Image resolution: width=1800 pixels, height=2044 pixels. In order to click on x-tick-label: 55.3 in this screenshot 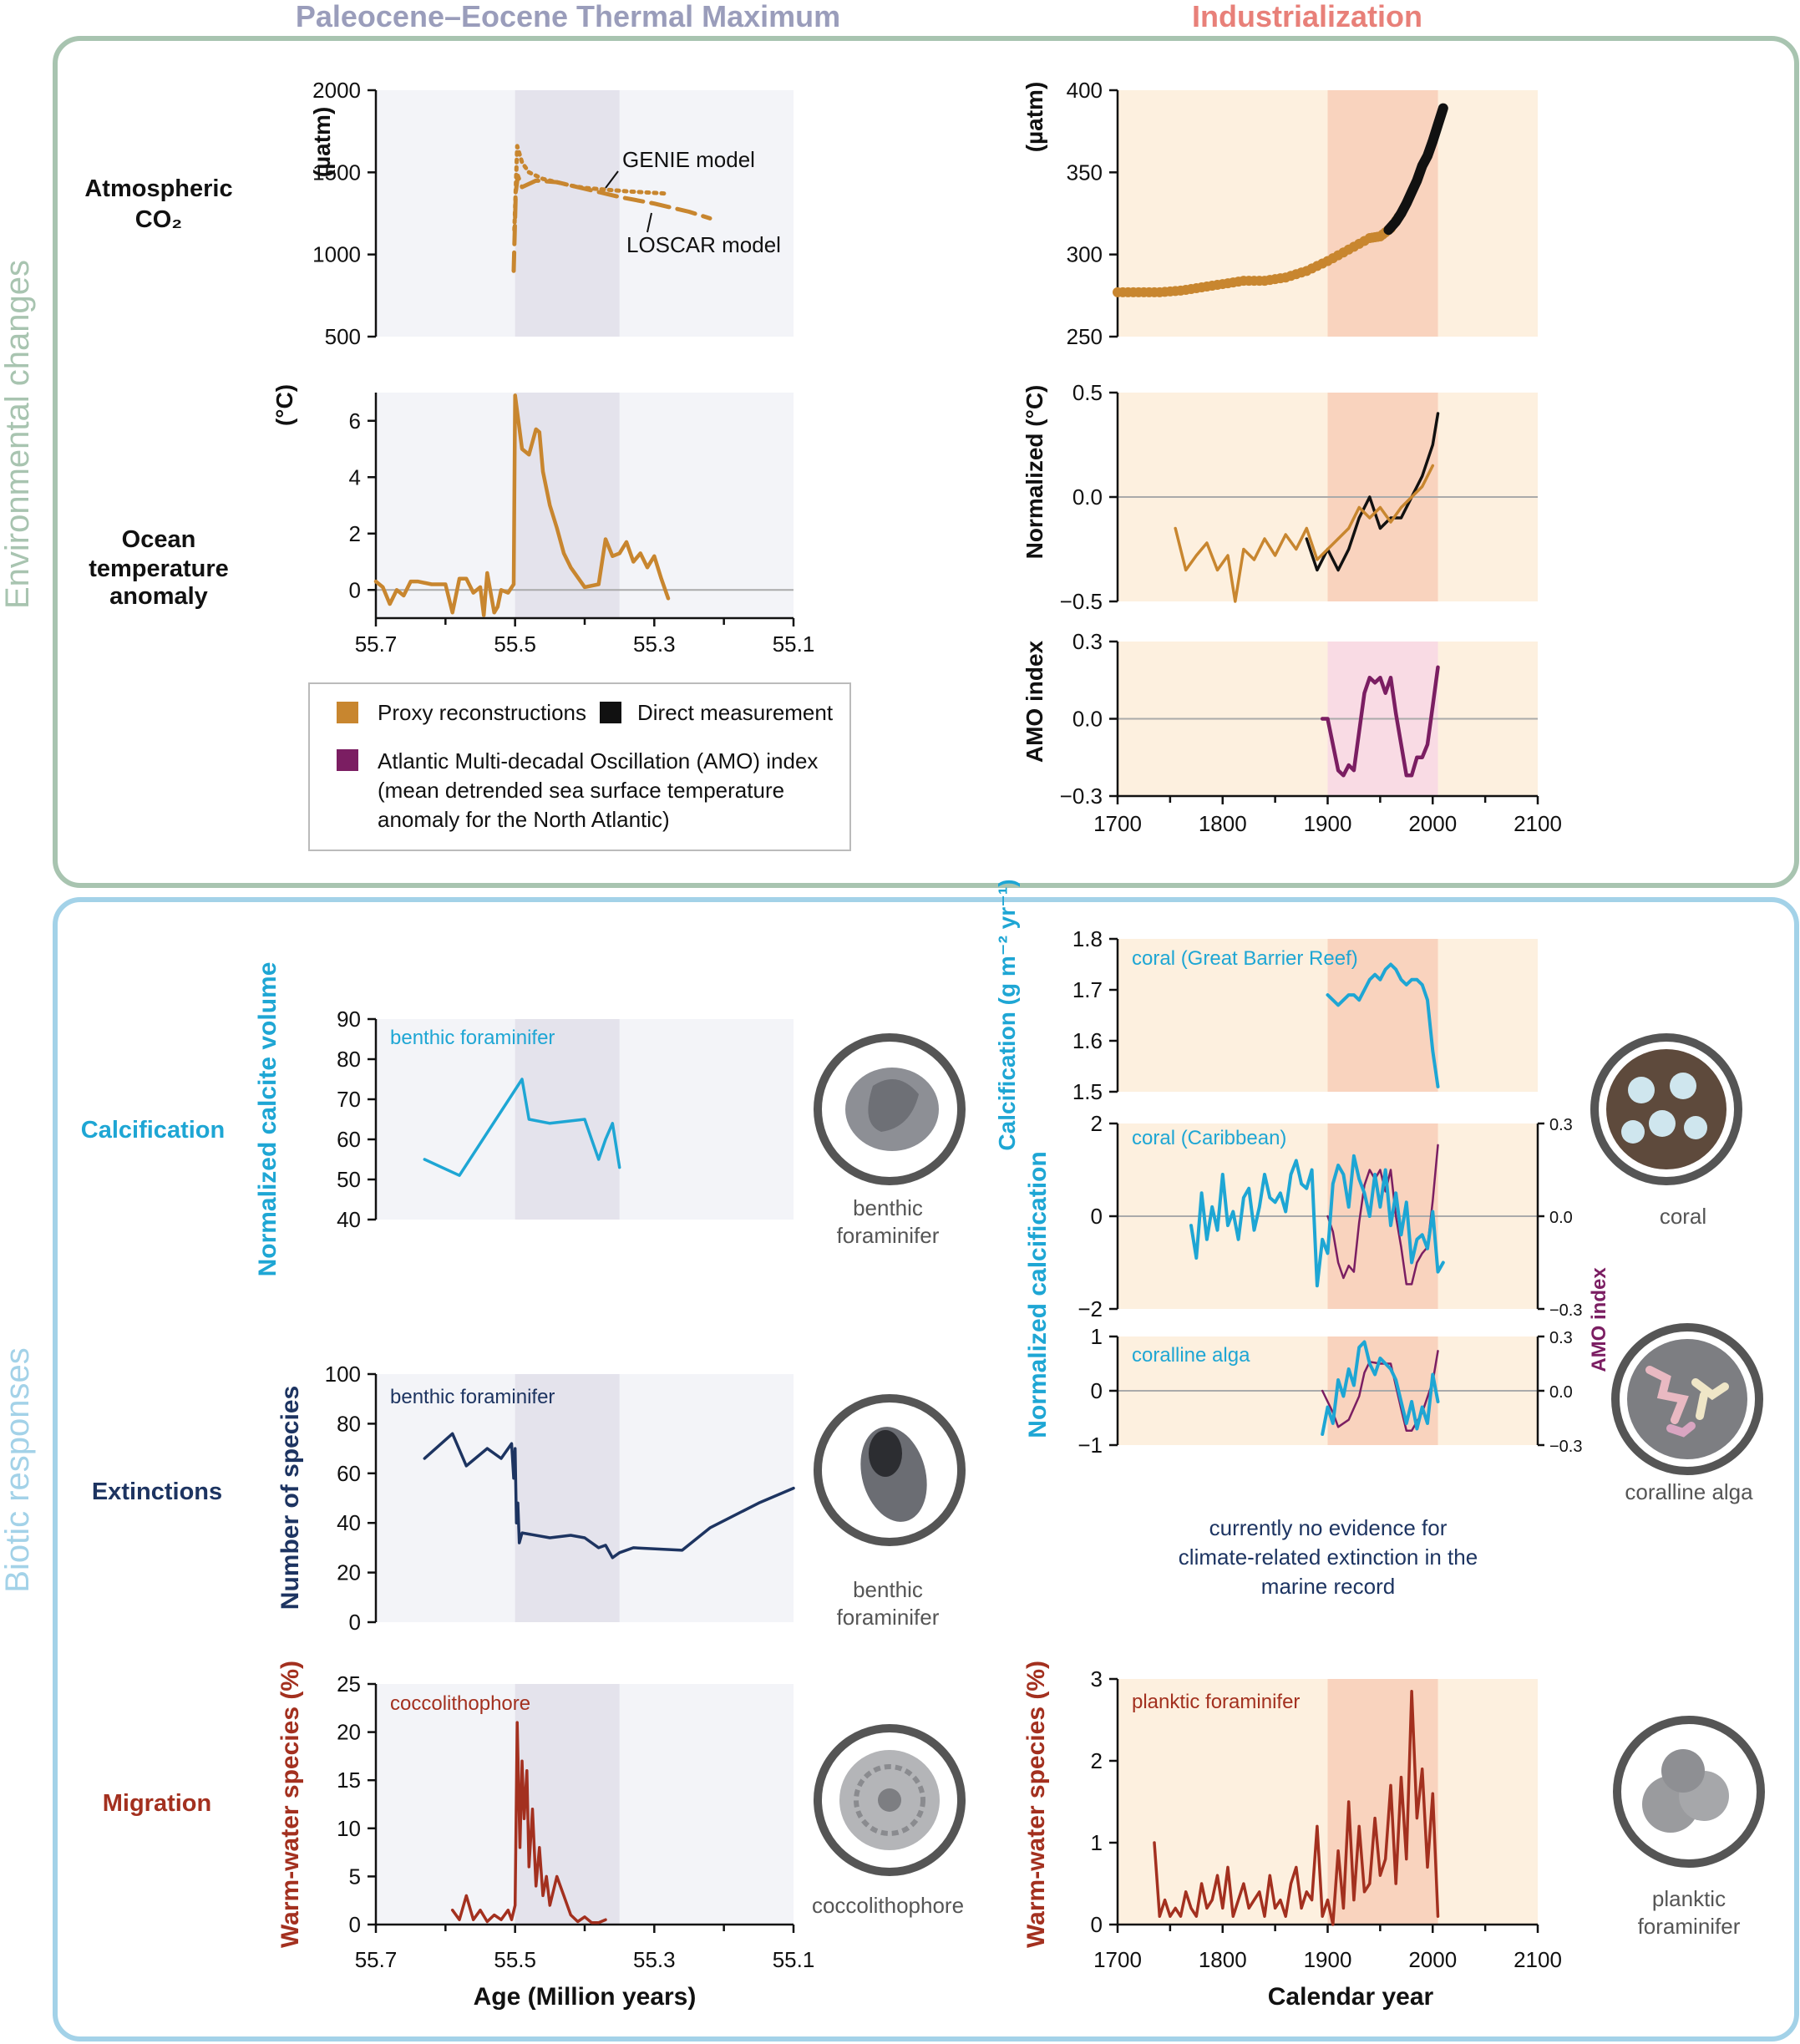, I will do `click(654, 1960)`.